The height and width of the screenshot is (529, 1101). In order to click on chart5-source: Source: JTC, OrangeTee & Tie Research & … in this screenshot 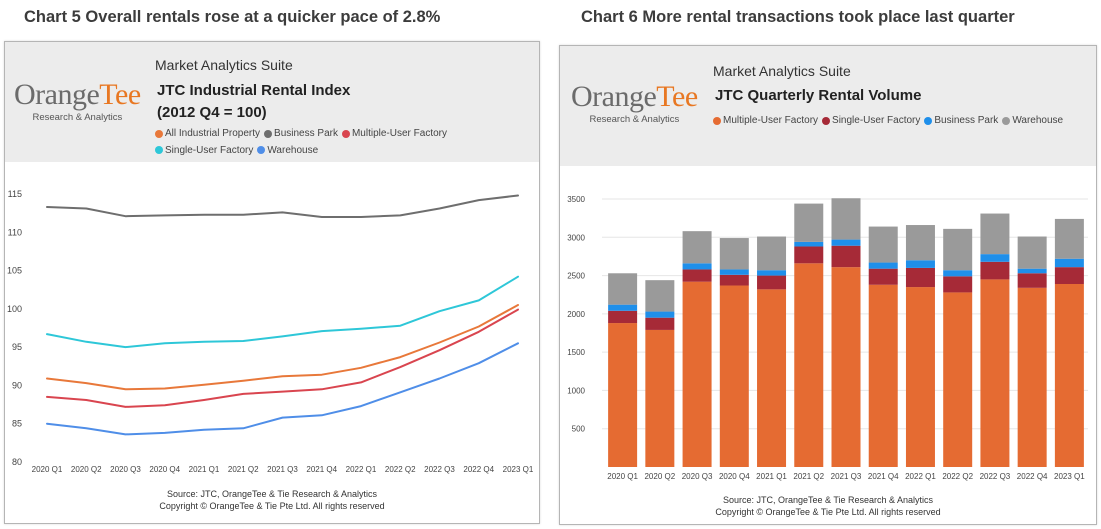, I will do `click(272, 494)`.